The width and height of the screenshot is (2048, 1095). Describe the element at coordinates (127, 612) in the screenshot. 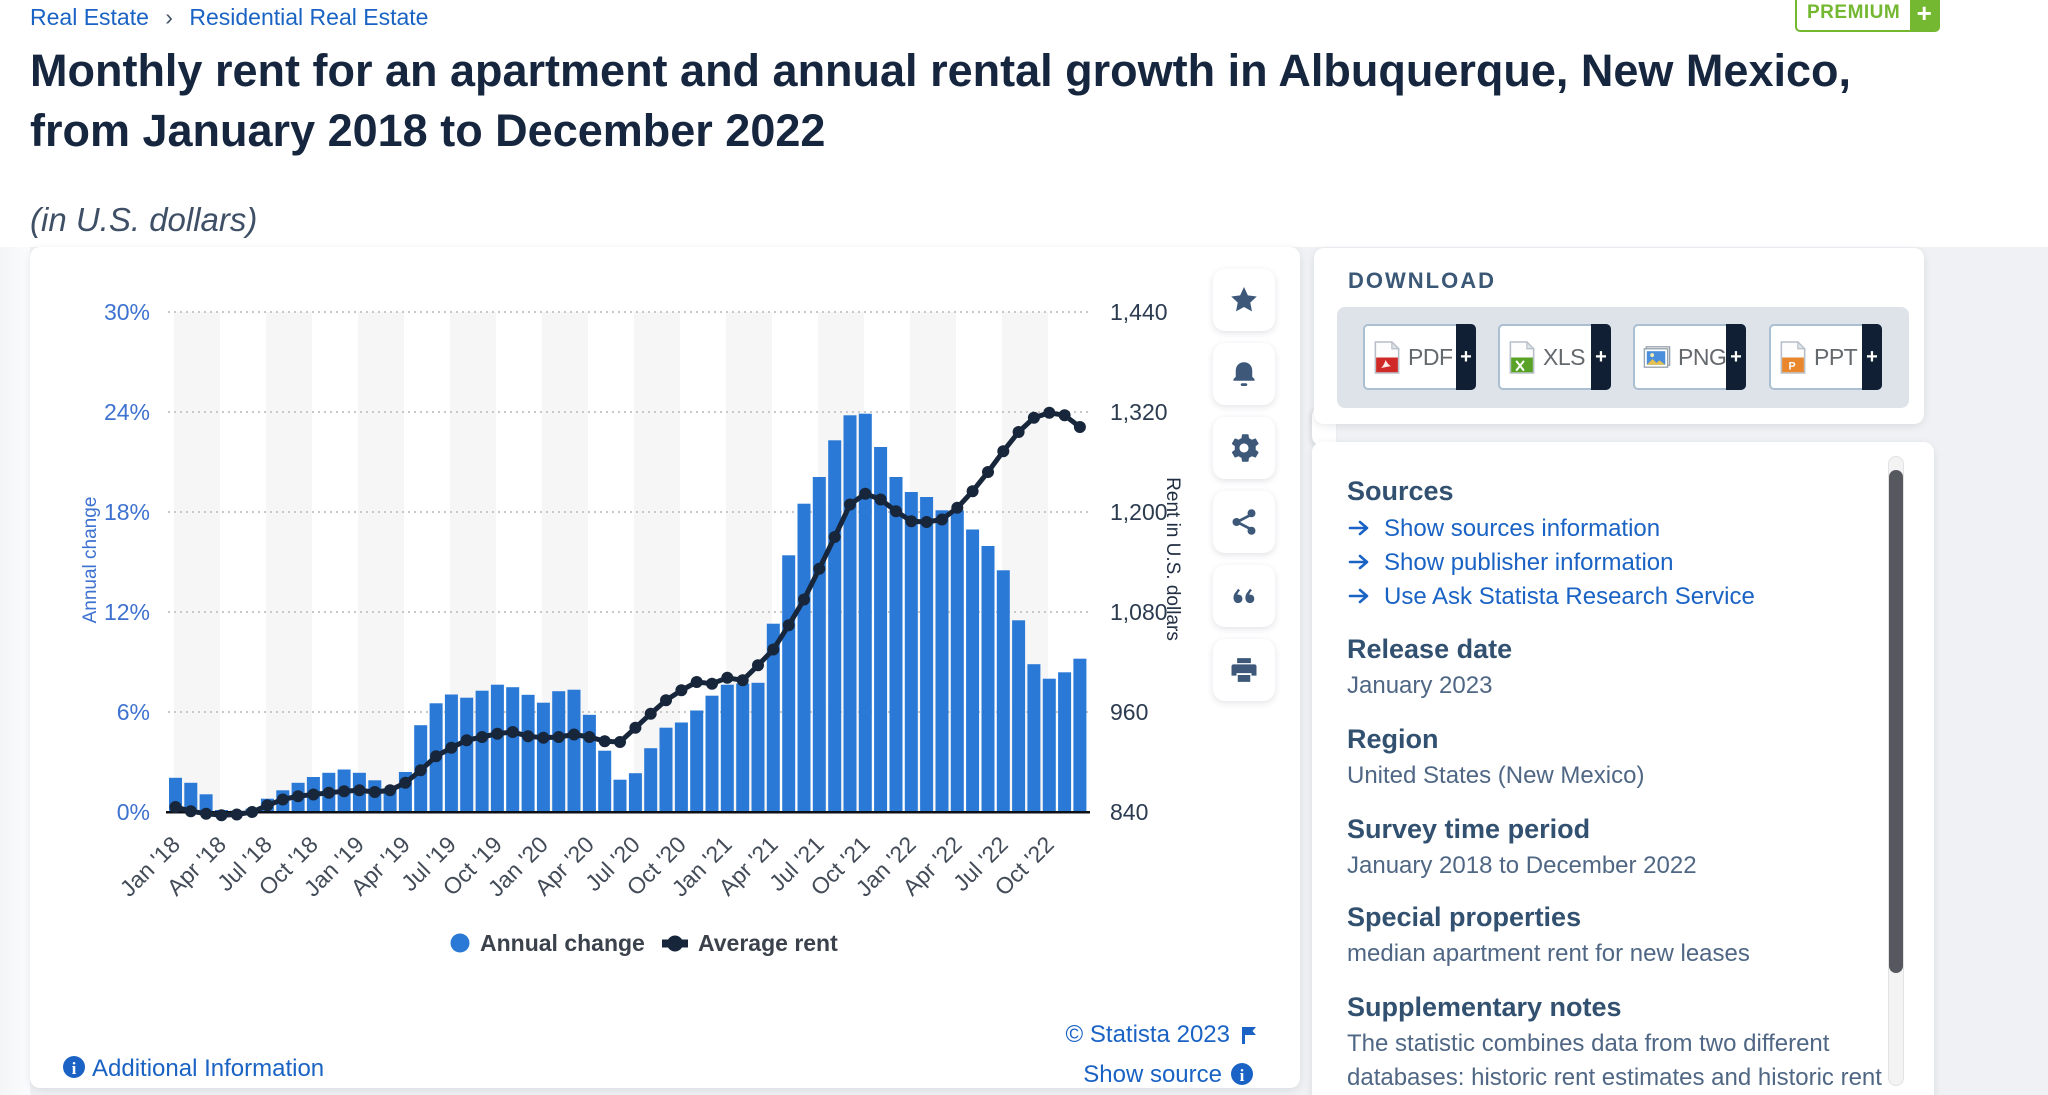

I see `svg-text: 12%` at that location.